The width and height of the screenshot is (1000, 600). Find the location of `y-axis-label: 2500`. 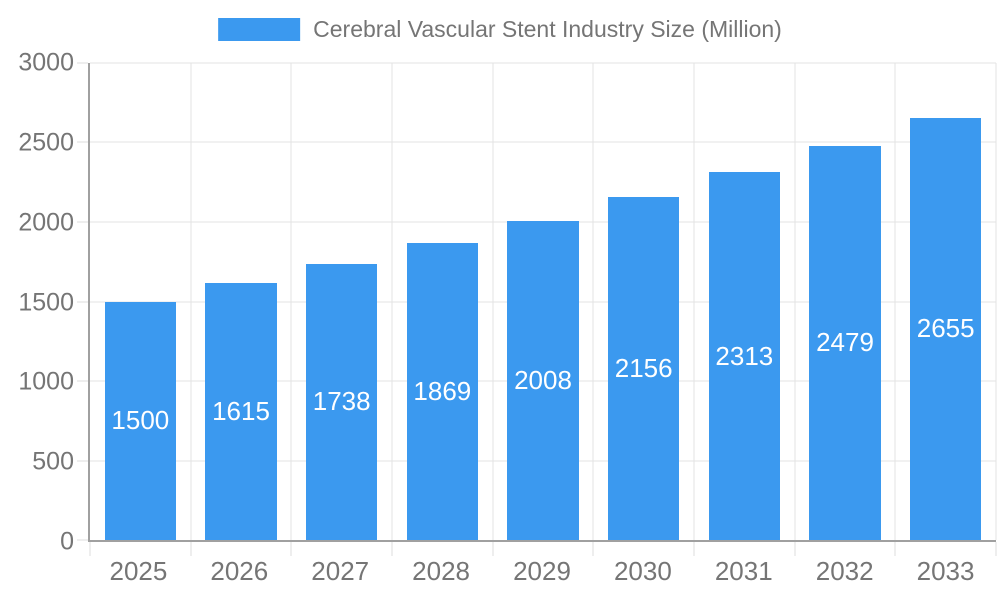

y-axis-label: 2500 is located at coordinates (46, 142).